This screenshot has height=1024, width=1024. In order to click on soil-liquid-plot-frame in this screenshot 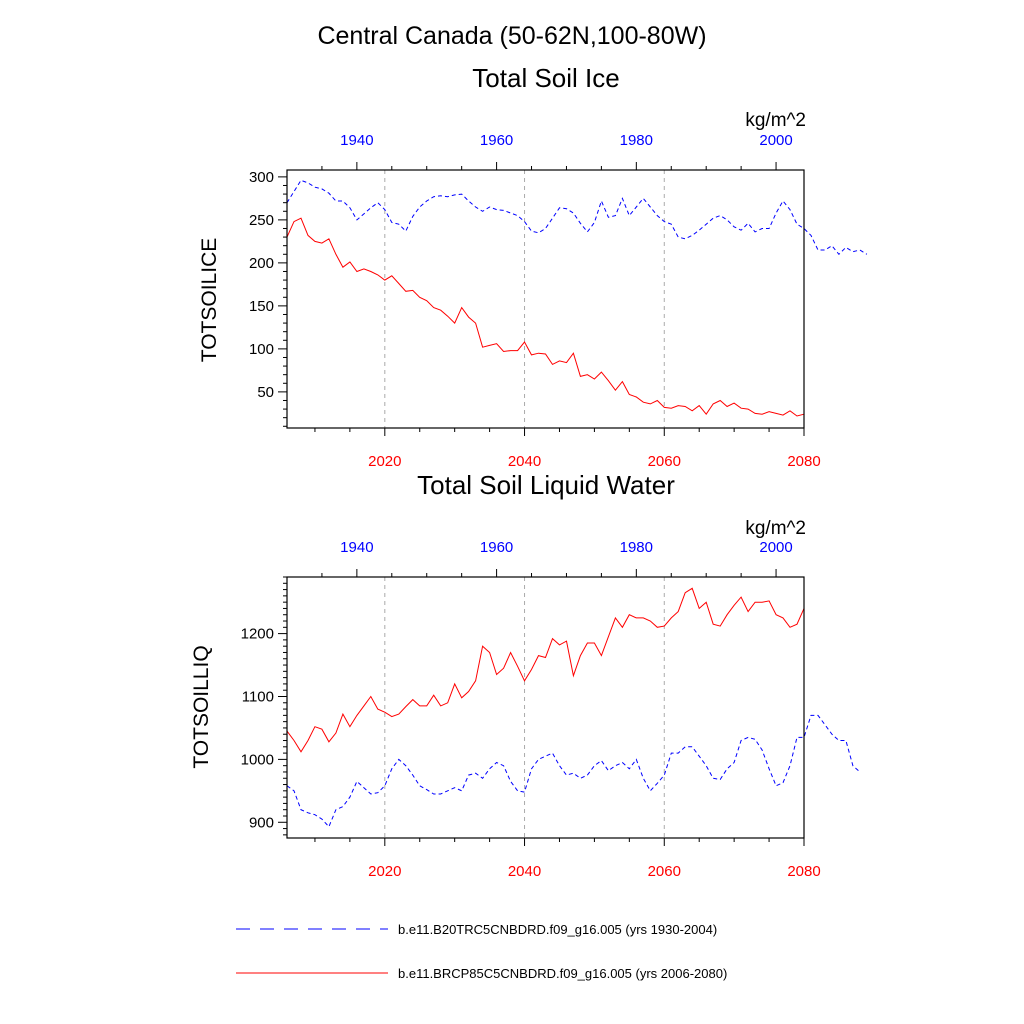, I will do `click(545, 707)`.